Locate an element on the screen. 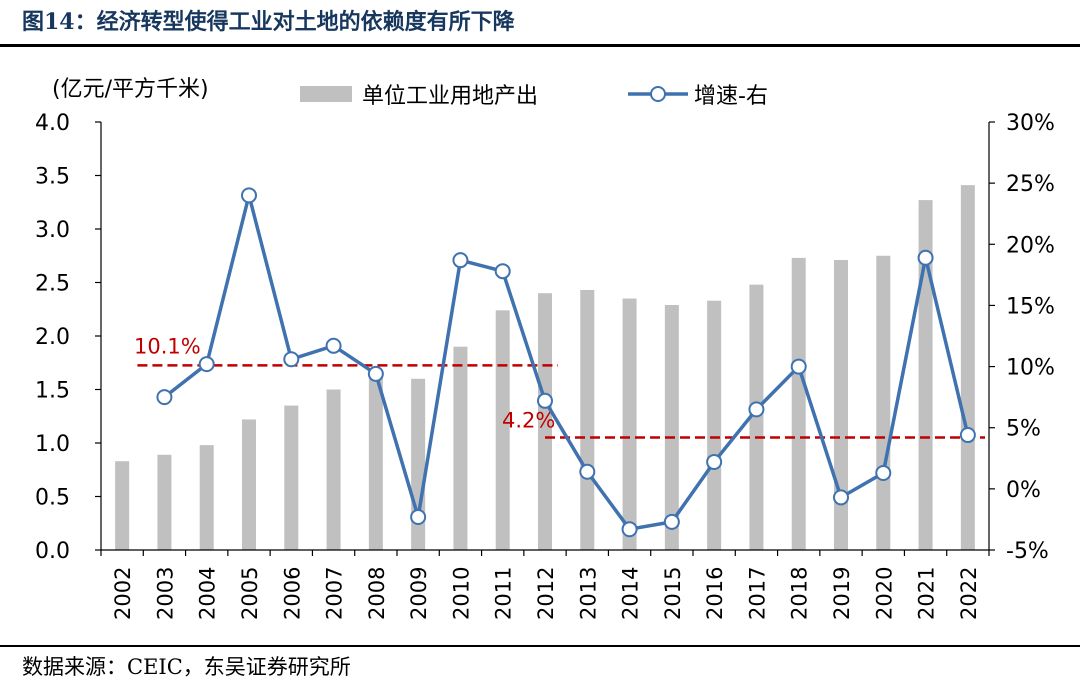  legend-marker-icon is located at coordinates (658, 94).